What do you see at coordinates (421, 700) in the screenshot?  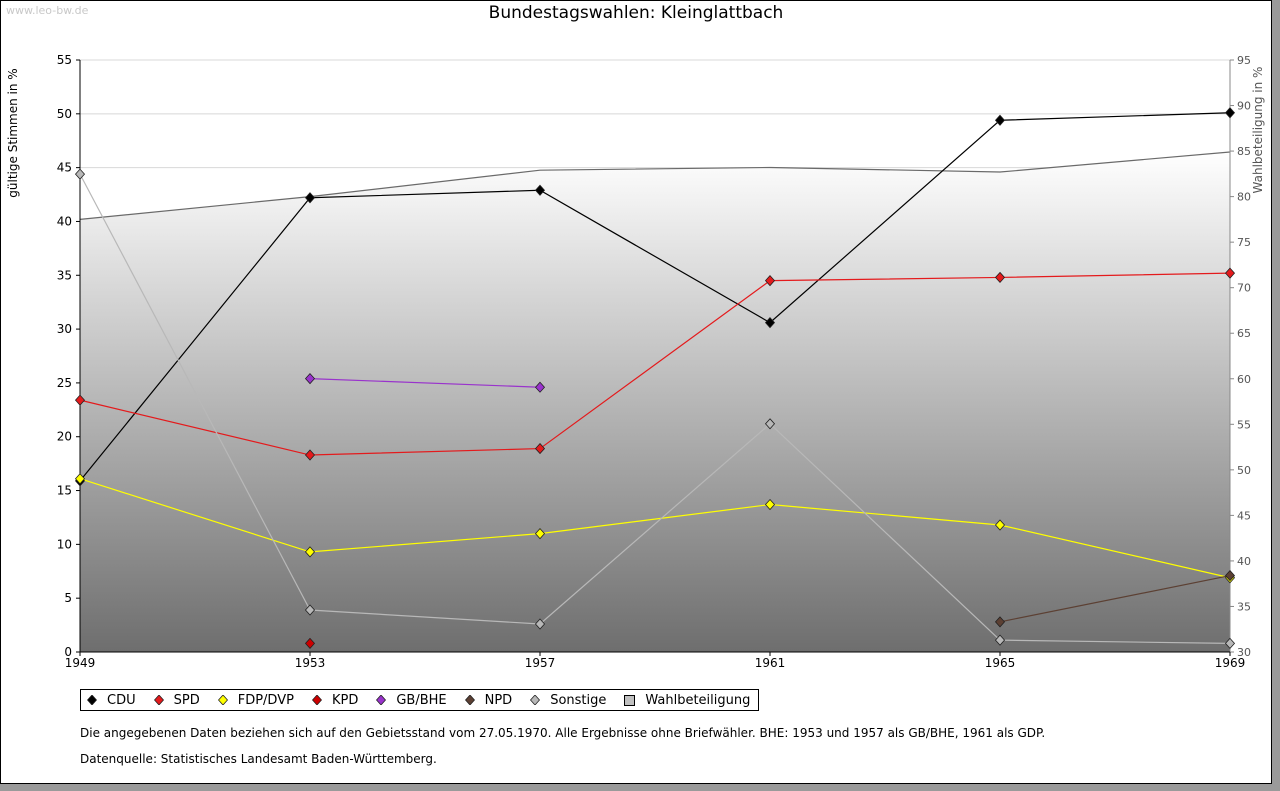 I see `legend-label-gb-bhe: GB/BHE` at bounding box center [421, 700].